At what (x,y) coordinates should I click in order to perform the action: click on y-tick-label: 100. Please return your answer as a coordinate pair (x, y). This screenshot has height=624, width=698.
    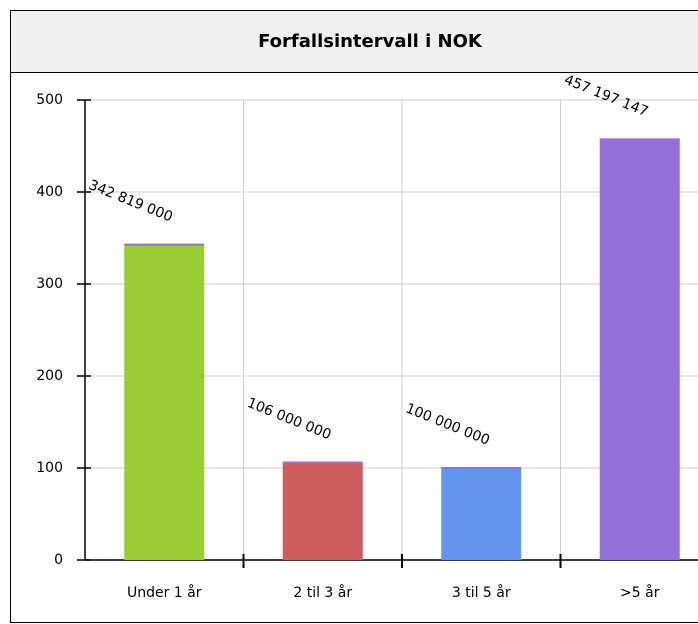
    Looking at the image, I should click on (49, 468).